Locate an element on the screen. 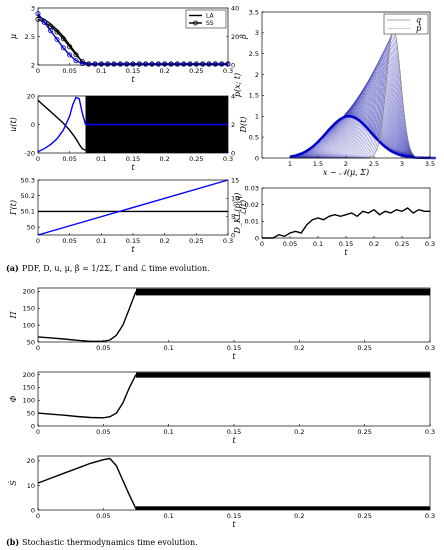 The image size is (444, 550). Sdot-xtick-label: 0.2 is located at coordinates (299, 516).